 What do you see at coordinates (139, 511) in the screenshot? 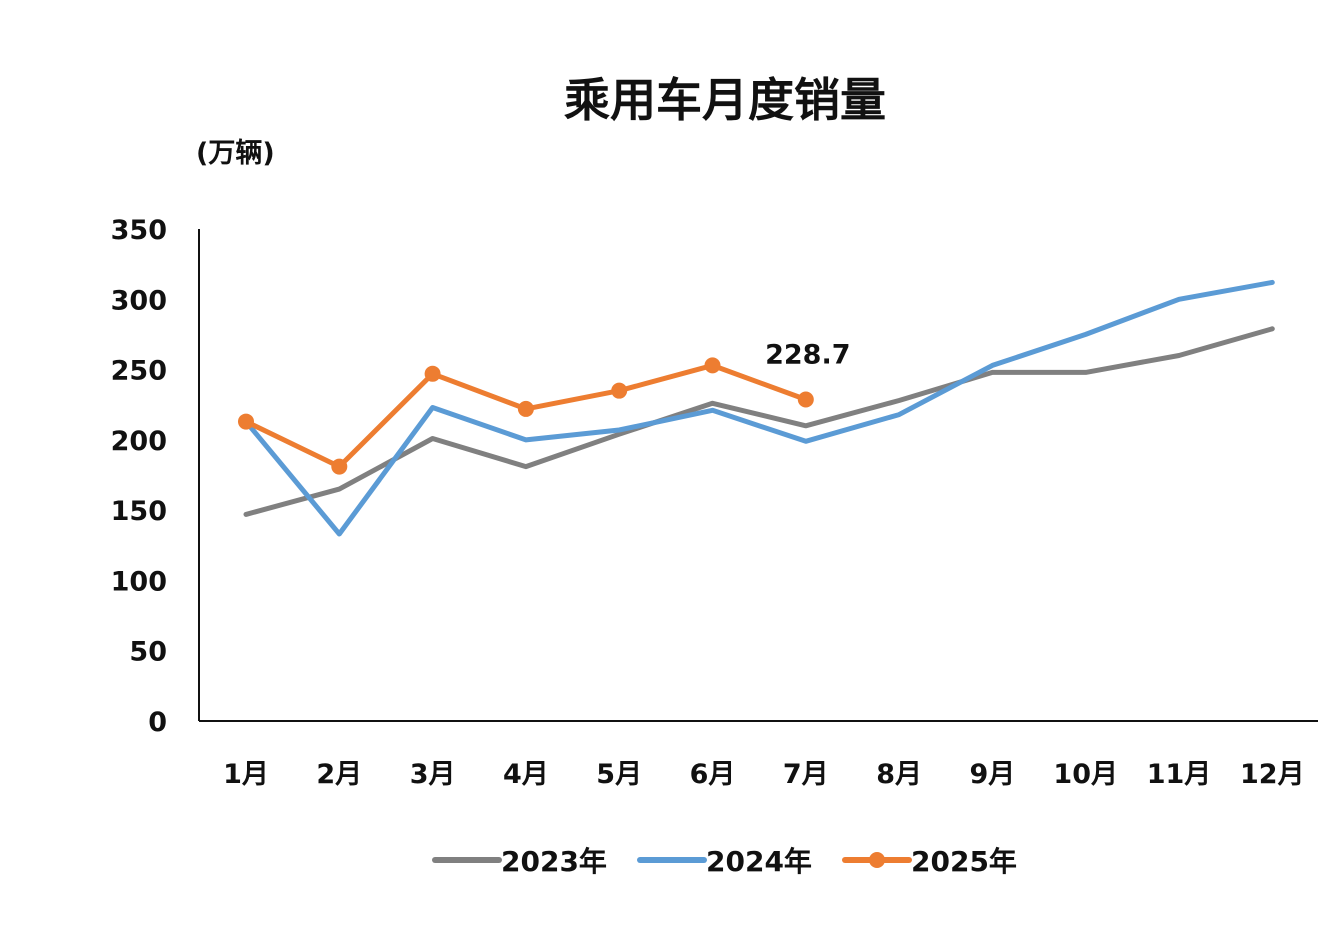
I see `y-tick-label: 150` at bounding box center [139, 511].